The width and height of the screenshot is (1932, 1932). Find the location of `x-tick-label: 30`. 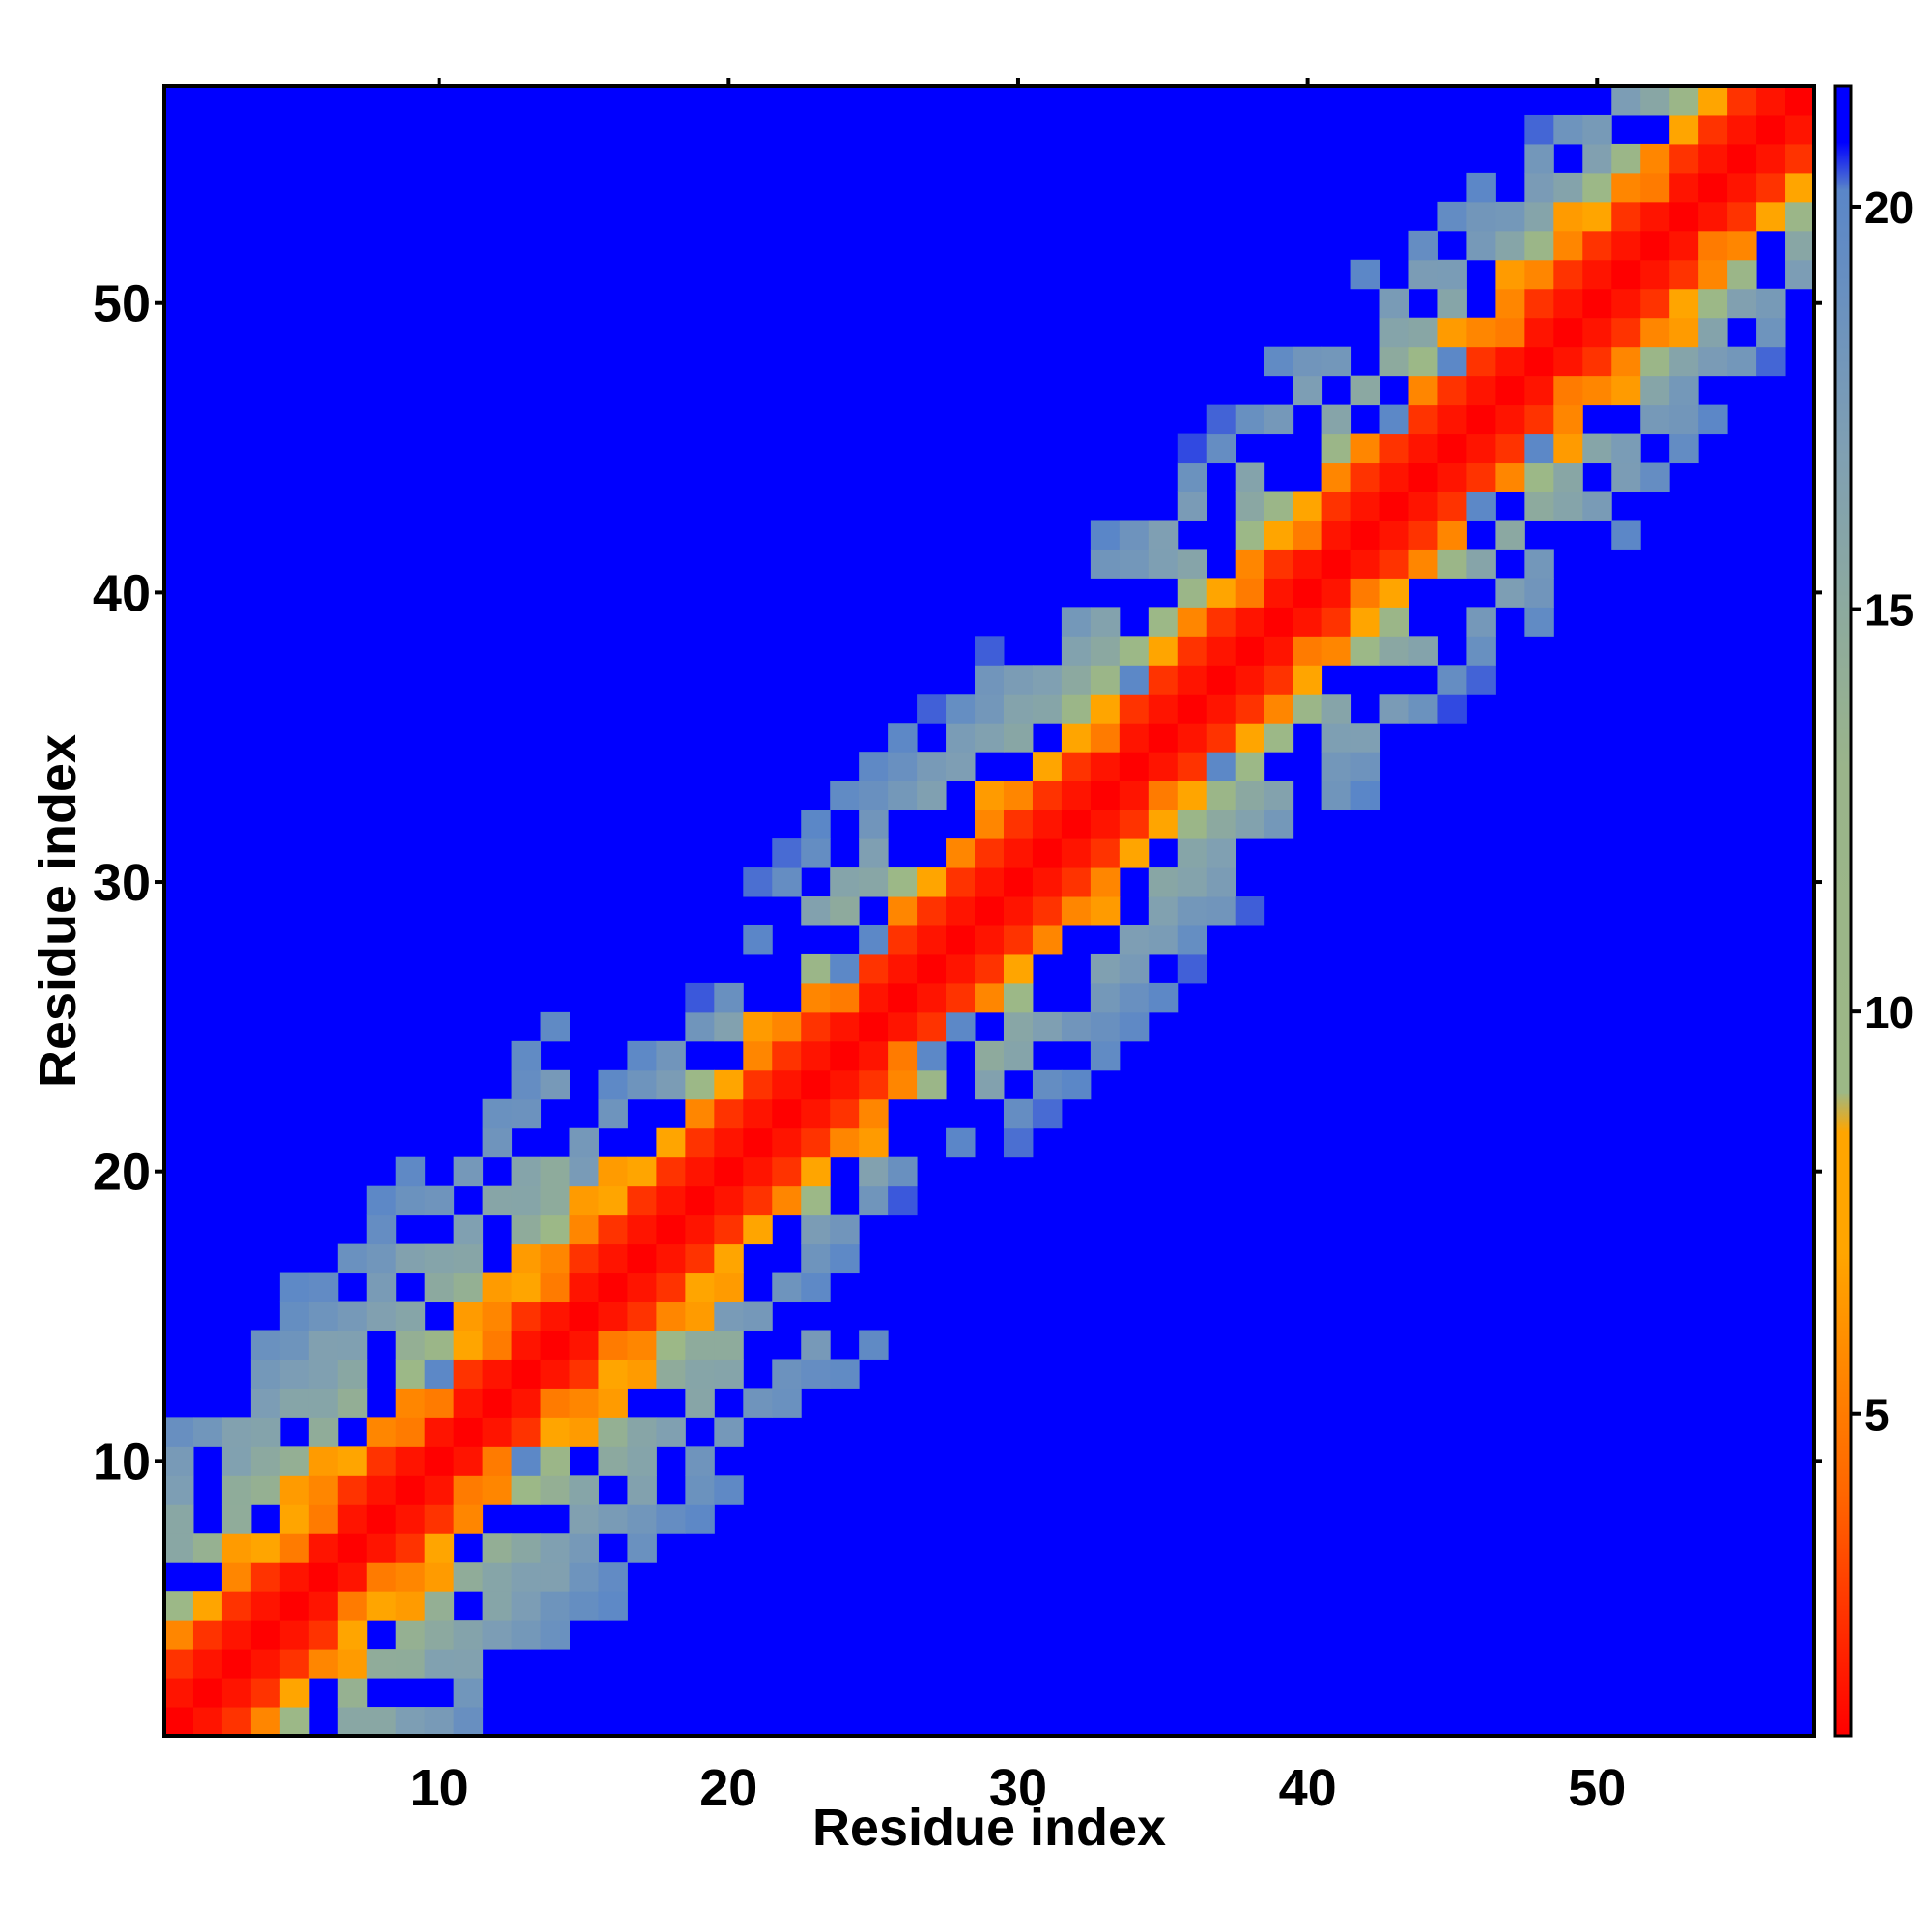

x-tick-label: 30 is located at coordinates (1018, 1788).